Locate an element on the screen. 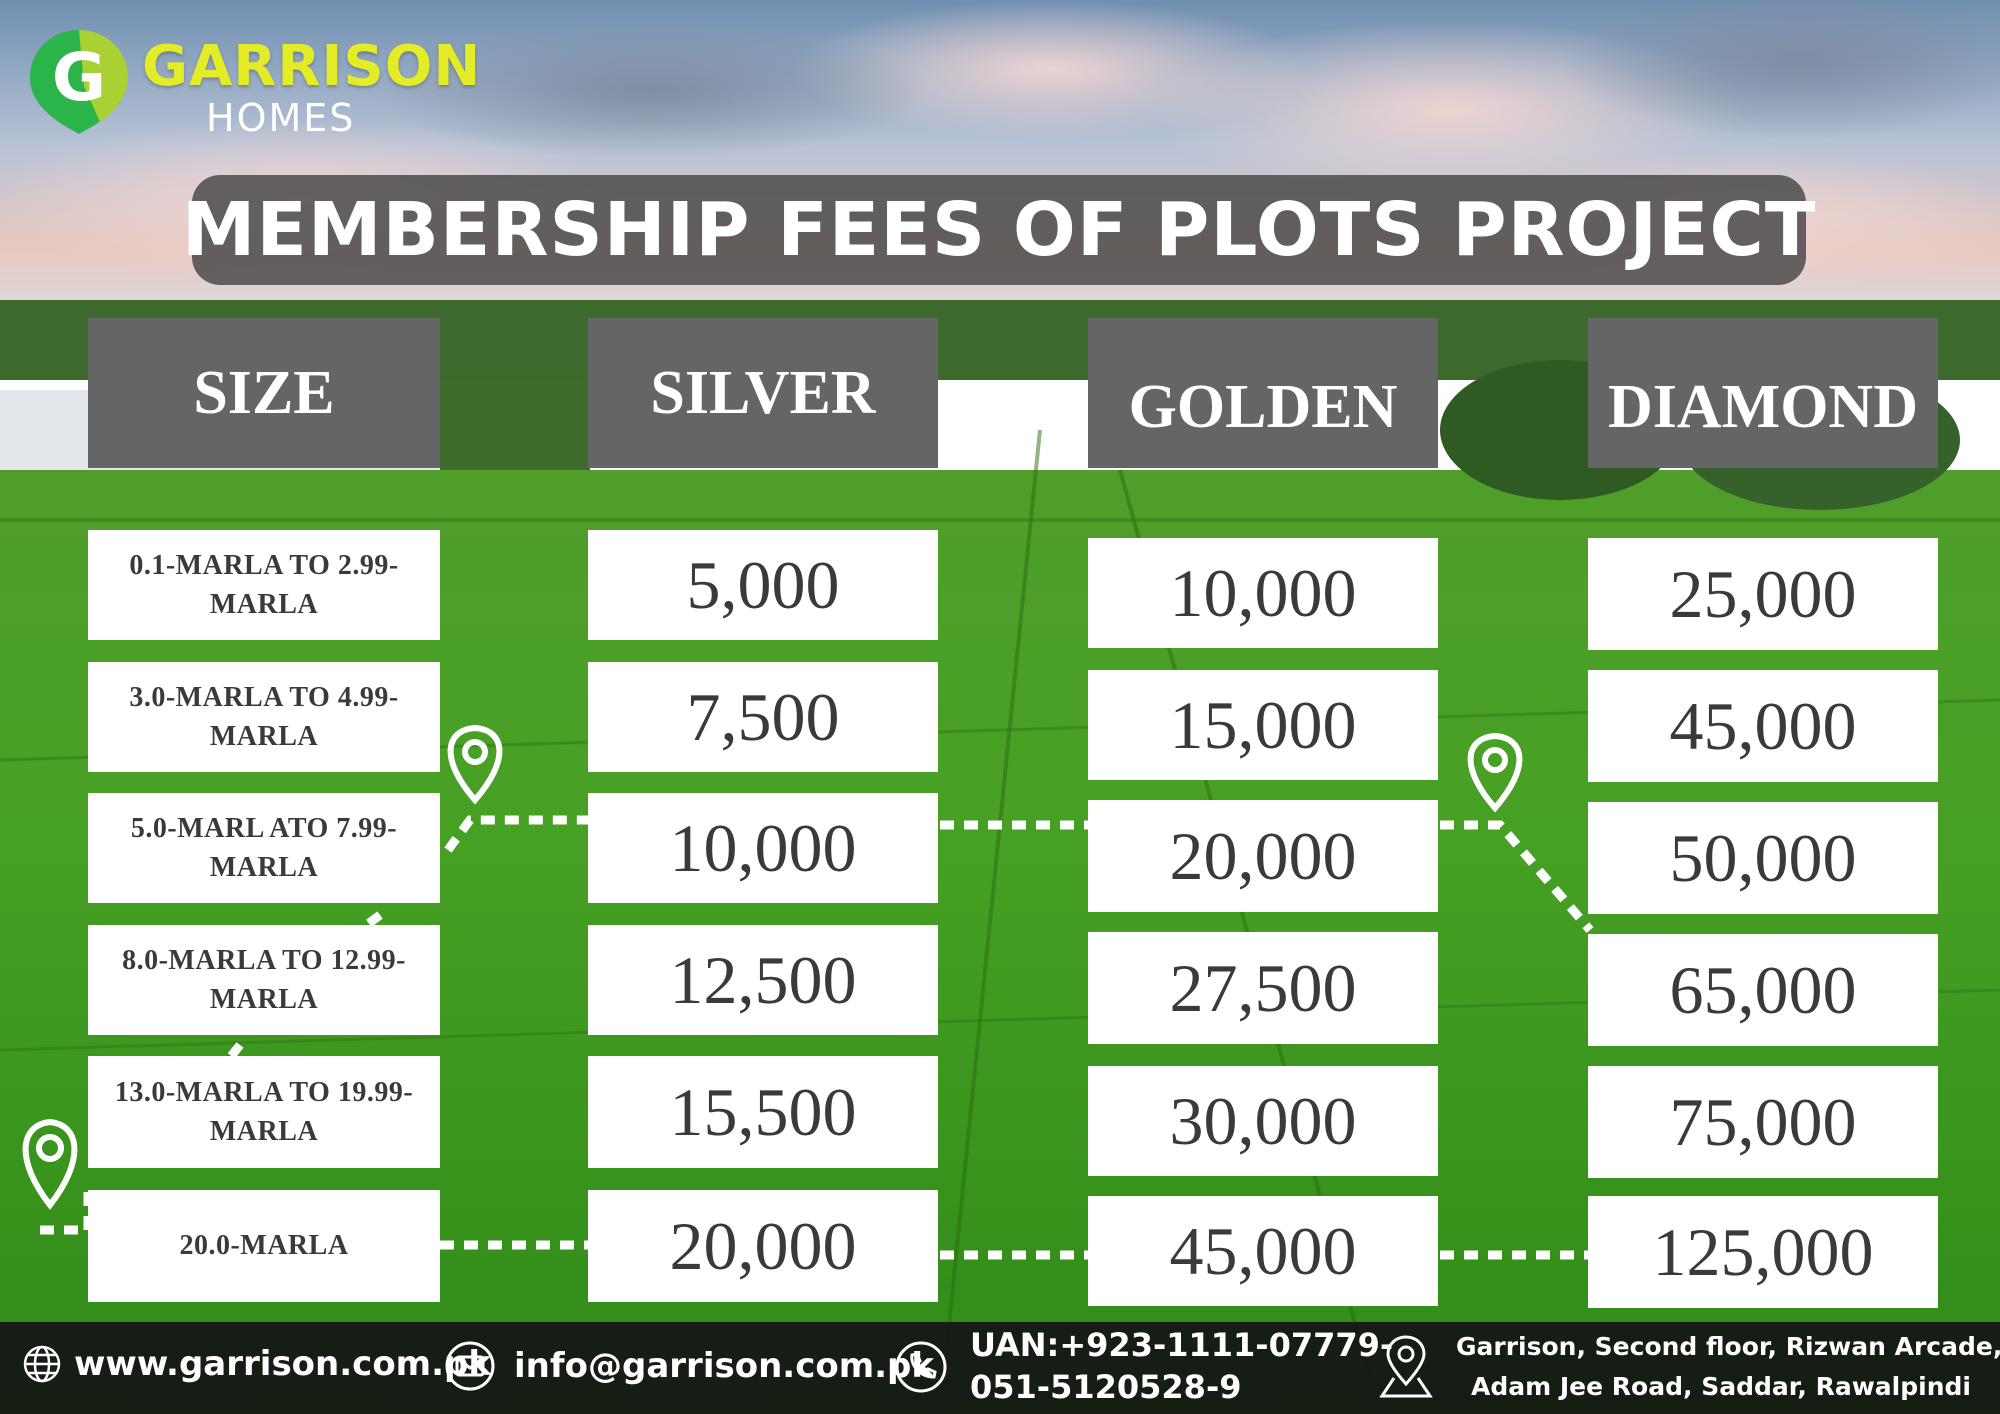 The image size is (2000, 1414). size-3-line2: MARLA is located at coordinates (264, 867).